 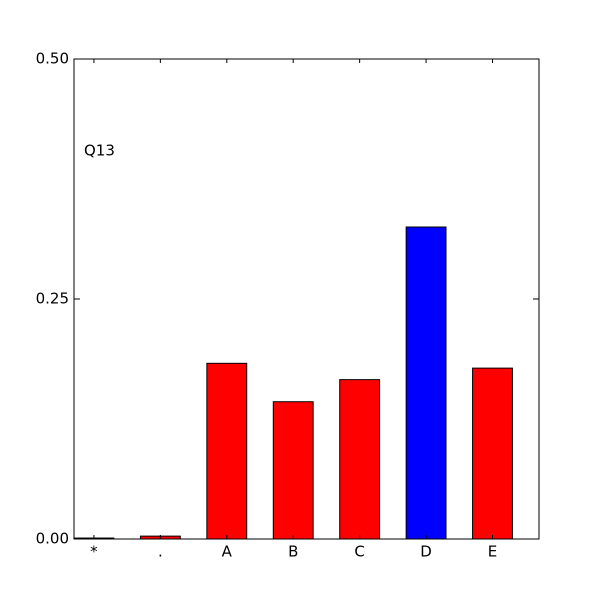 What do you see at coordinates (293, 552) in the screenshot?
I see `x-tick-label: B` at bounding box center [293, 552].